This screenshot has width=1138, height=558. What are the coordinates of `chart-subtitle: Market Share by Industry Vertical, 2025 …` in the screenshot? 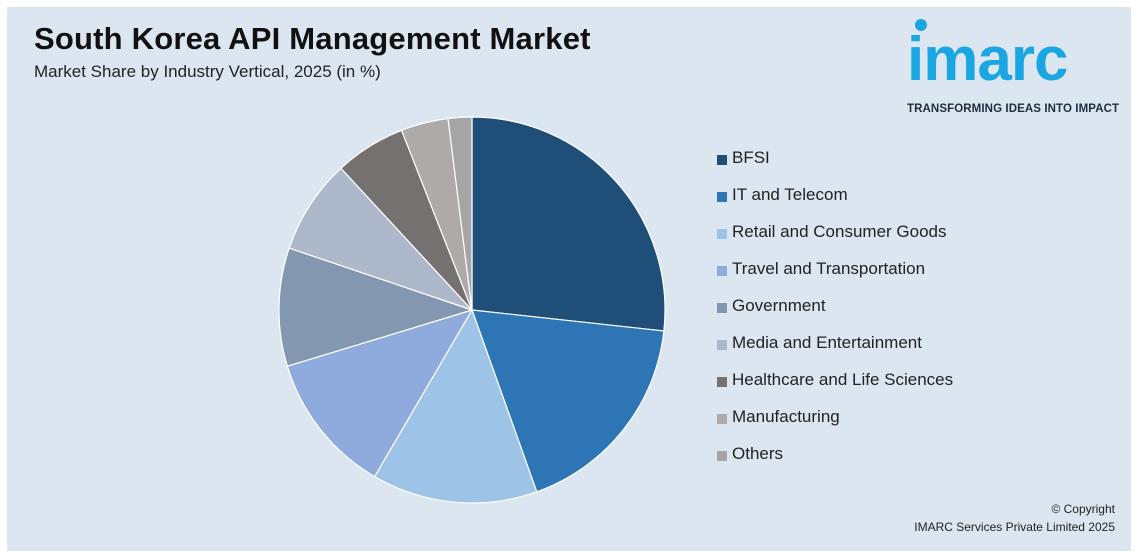 It's located at (207, 71).